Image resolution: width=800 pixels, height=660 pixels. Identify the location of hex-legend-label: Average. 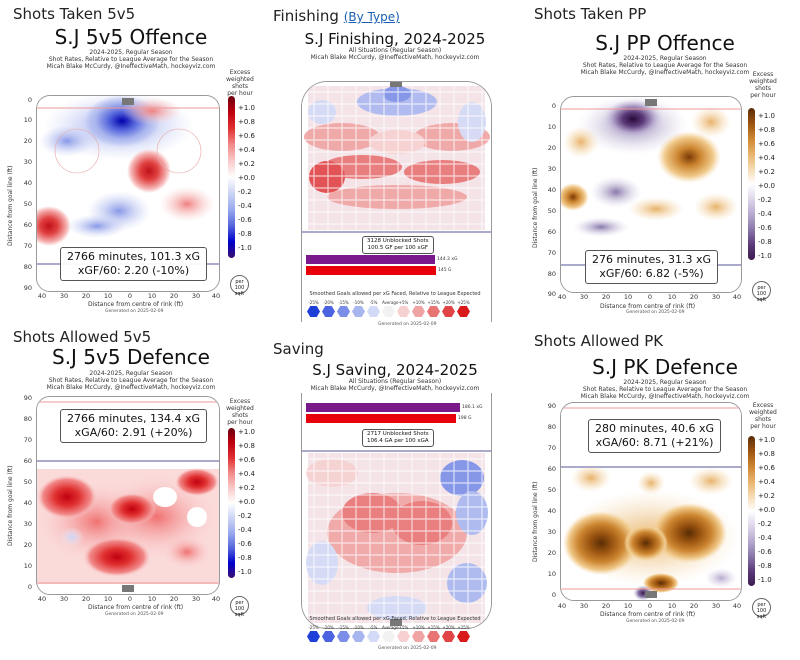
(390, 302).